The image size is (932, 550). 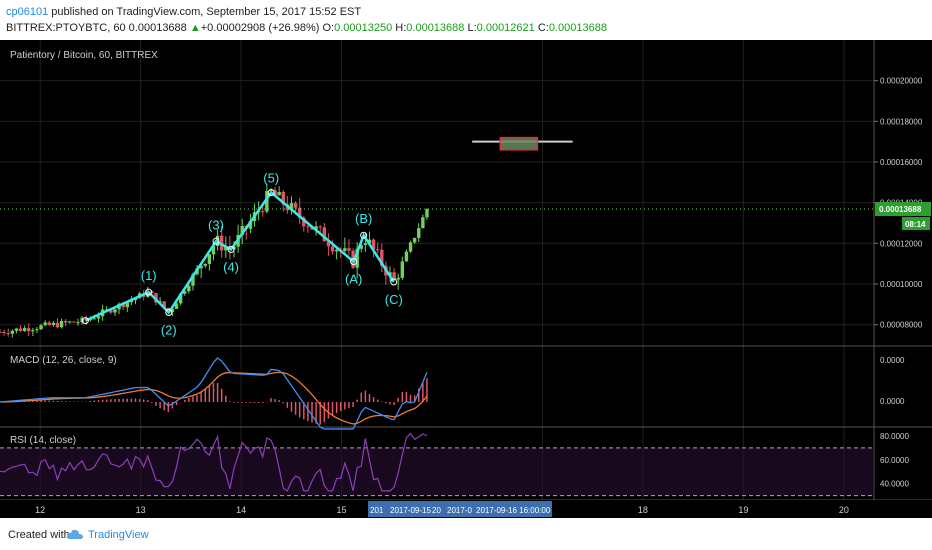 What do you see at coordinates (169, 329) in the screenshot?
I see `wave-label: (2)` at bounding box center [169, 329].